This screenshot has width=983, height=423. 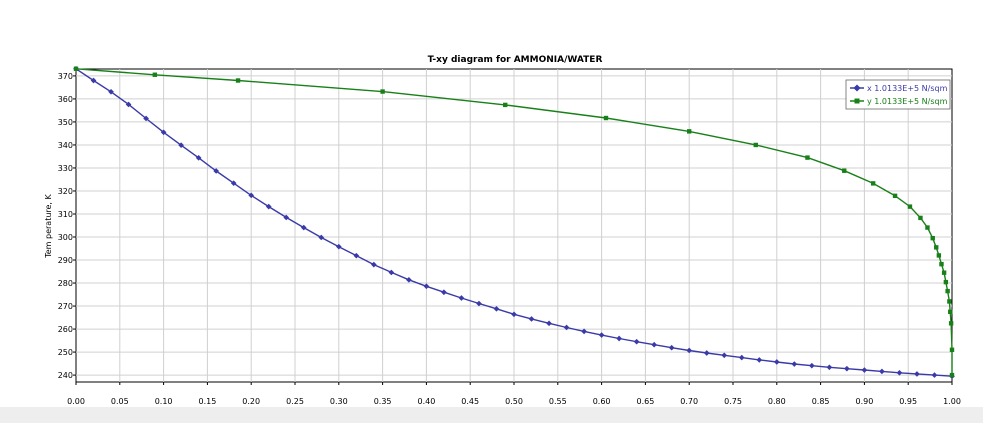 I want to click on y-tick-label: 350, so click(x=65, y=122).